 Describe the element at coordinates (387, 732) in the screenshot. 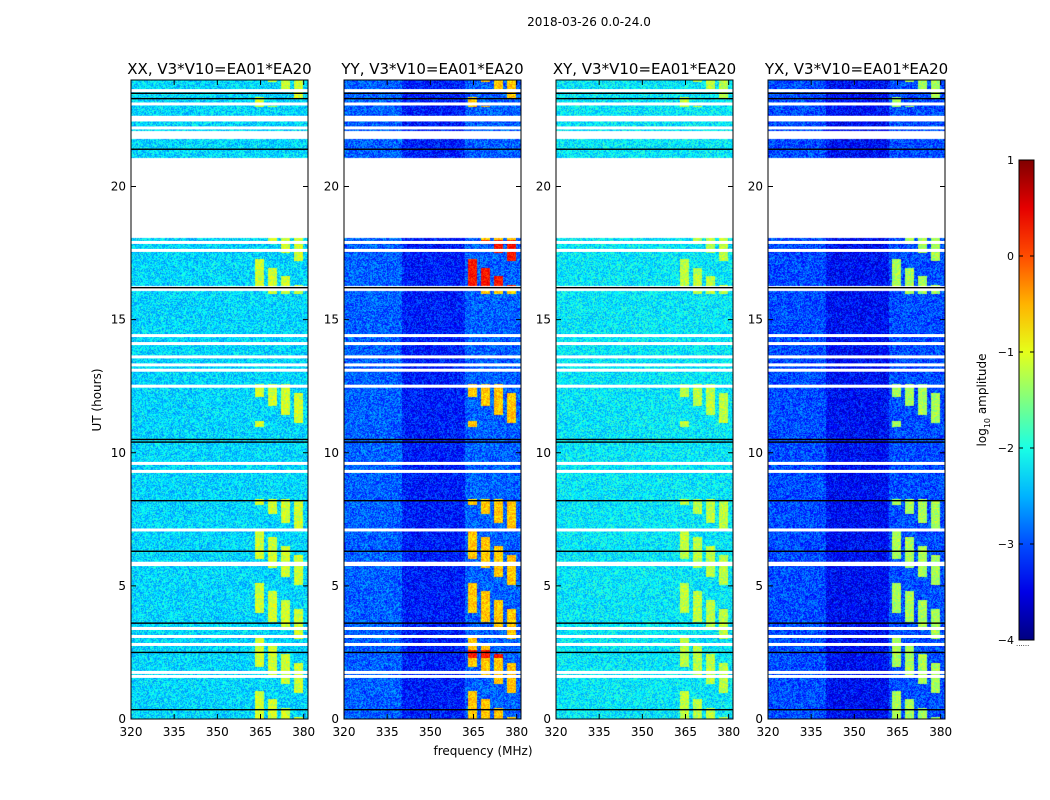

I see `x-tick-label: 335` at that location.